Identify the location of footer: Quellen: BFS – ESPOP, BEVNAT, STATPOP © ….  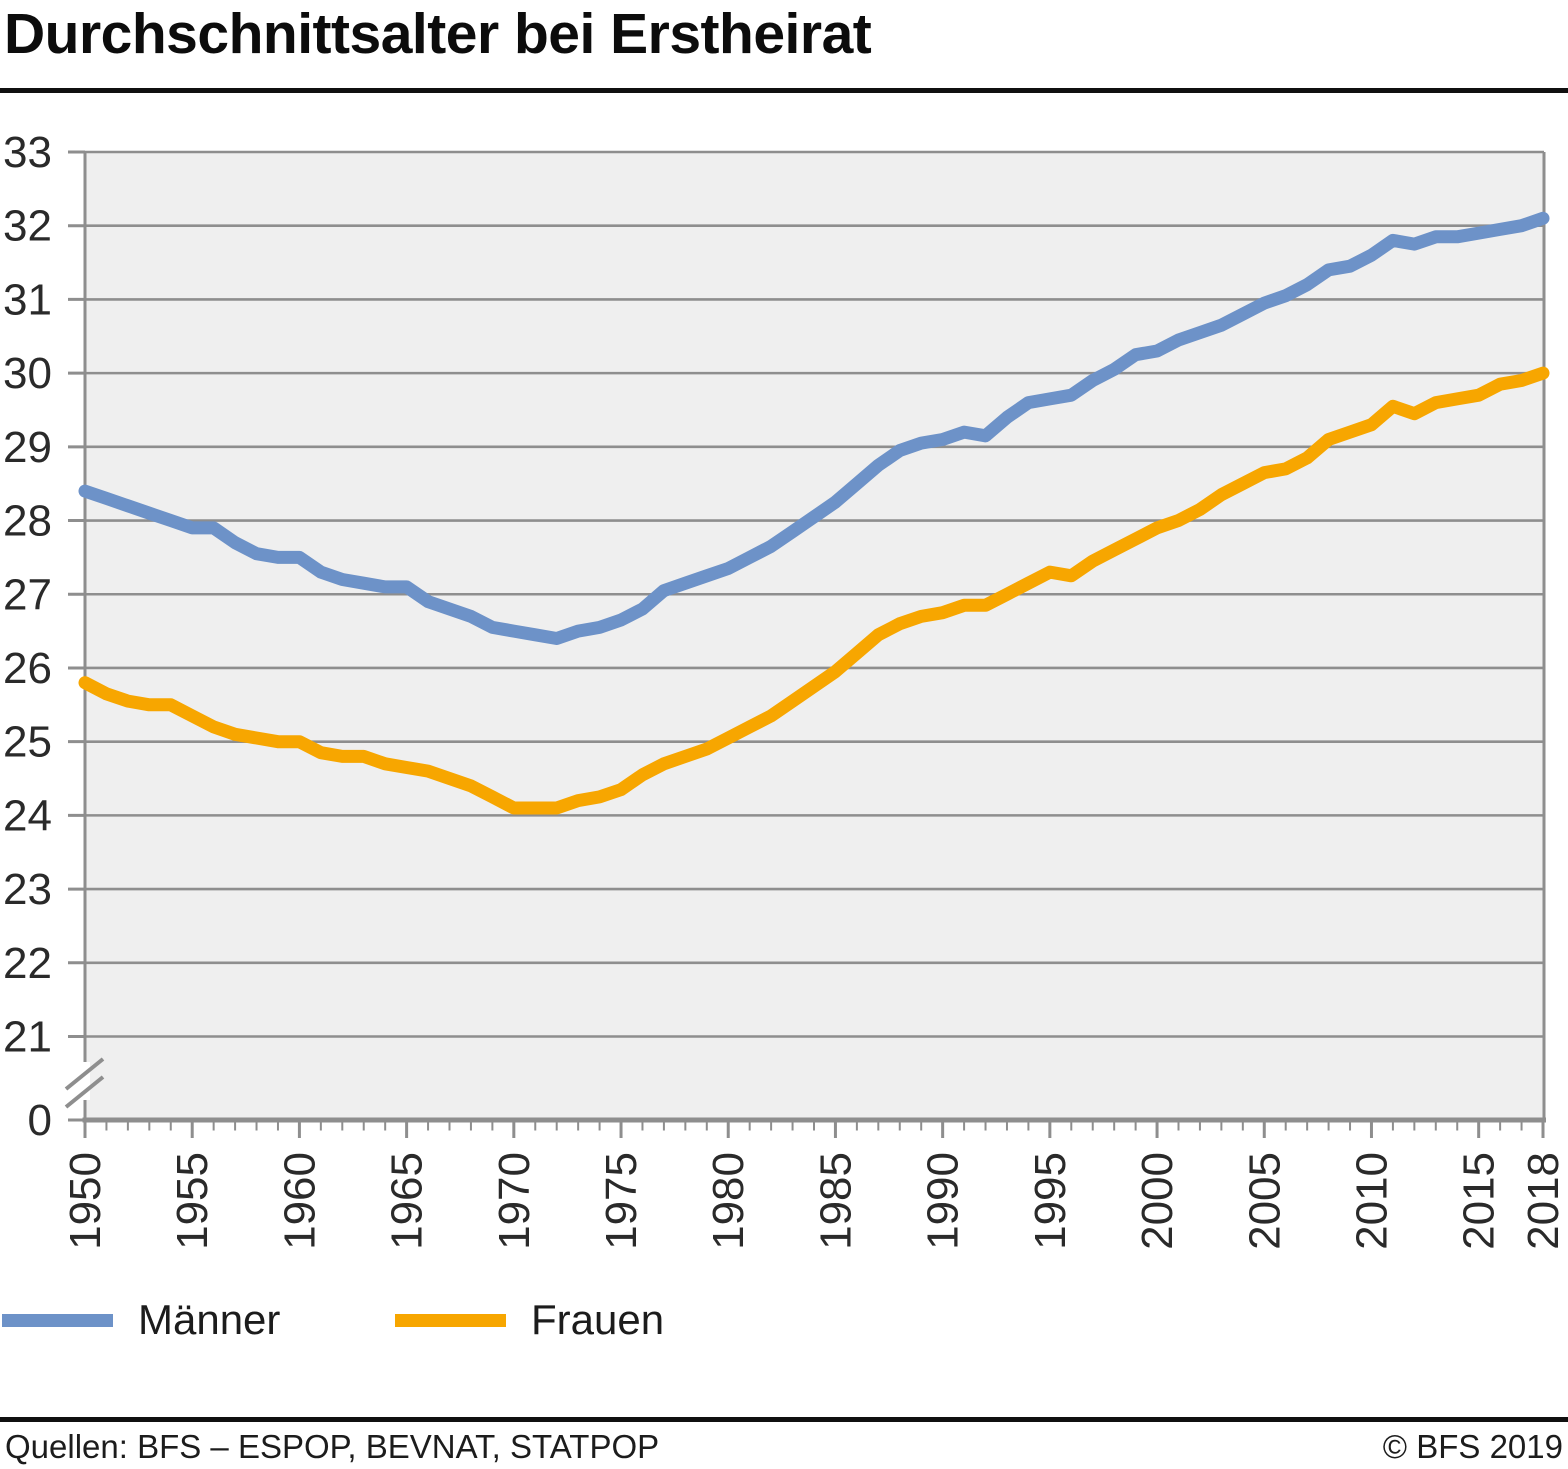
(784, 1447).